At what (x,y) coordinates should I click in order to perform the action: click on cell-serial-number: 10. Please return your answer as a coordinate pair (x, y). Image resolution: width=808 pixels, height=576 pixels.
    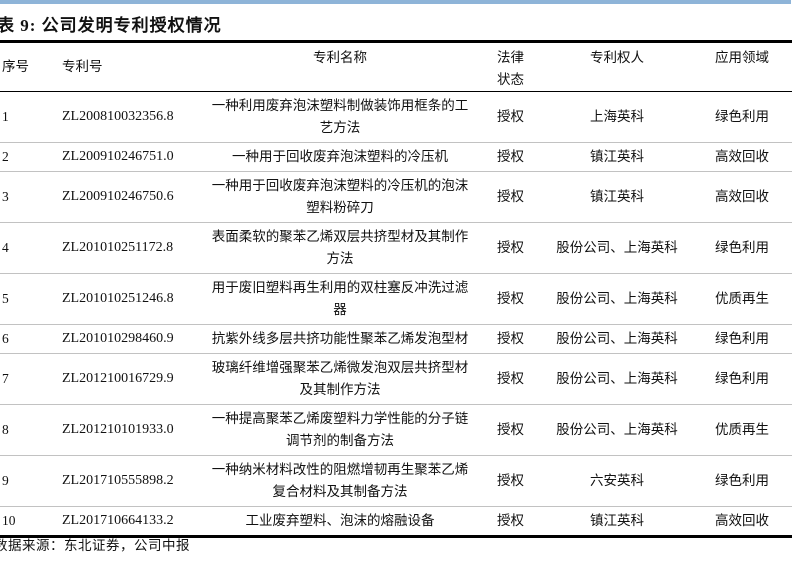
    Looking at the image, I should click on (25, 521).